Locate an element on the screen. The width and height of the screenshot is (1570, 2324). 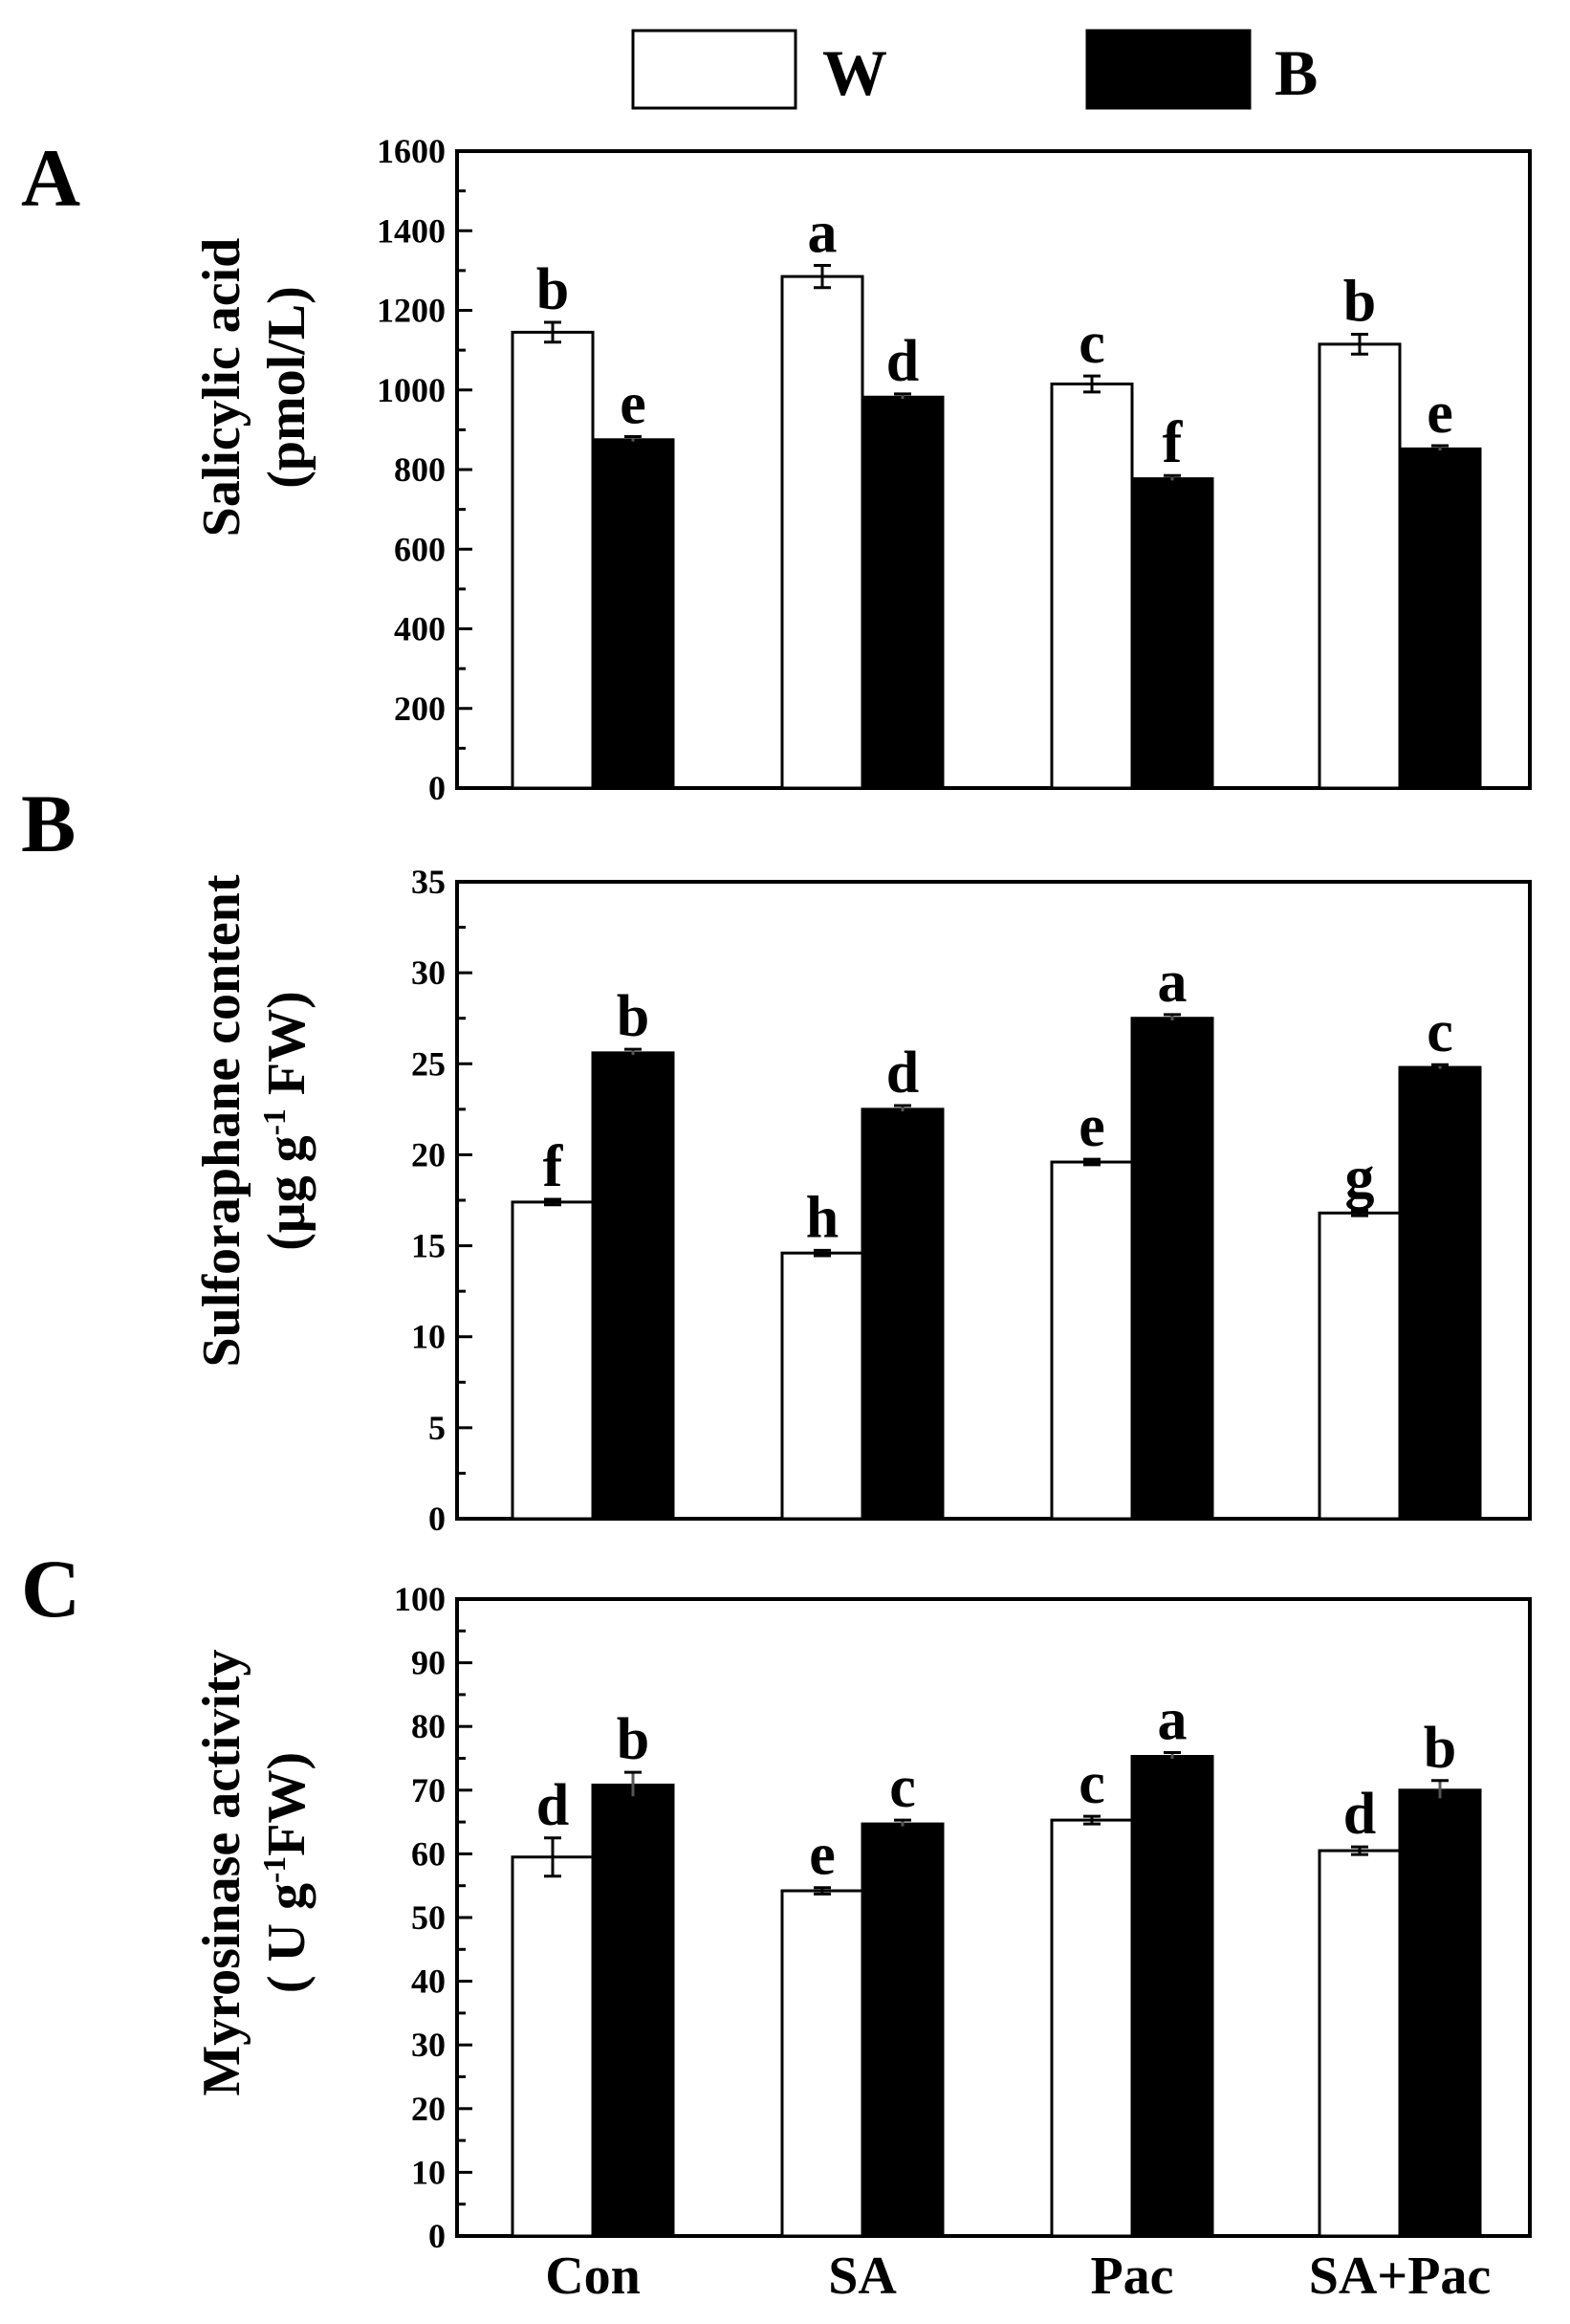
panel-b-ytick-label: 0 is located at coordinates (437, 1519).